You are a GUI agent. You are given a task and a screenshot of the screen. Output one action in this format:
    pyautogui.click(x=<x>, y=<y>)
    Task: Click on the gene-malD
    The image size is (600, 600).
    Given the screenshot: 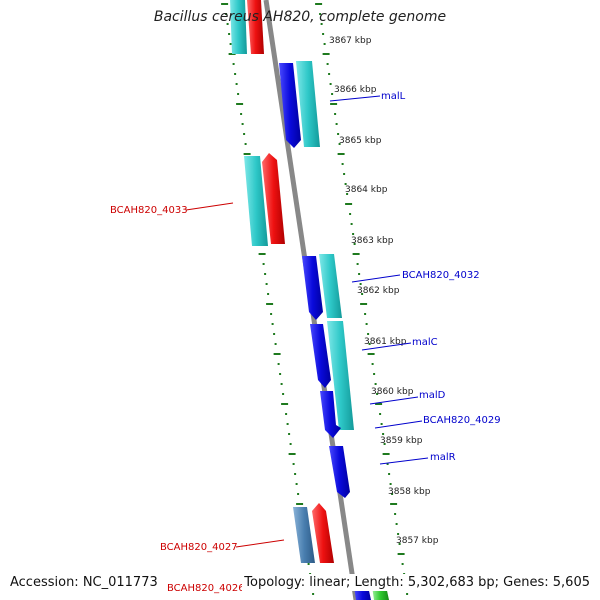 What is the action you would take?
    pyautogui.click(x=330, y=414)
    